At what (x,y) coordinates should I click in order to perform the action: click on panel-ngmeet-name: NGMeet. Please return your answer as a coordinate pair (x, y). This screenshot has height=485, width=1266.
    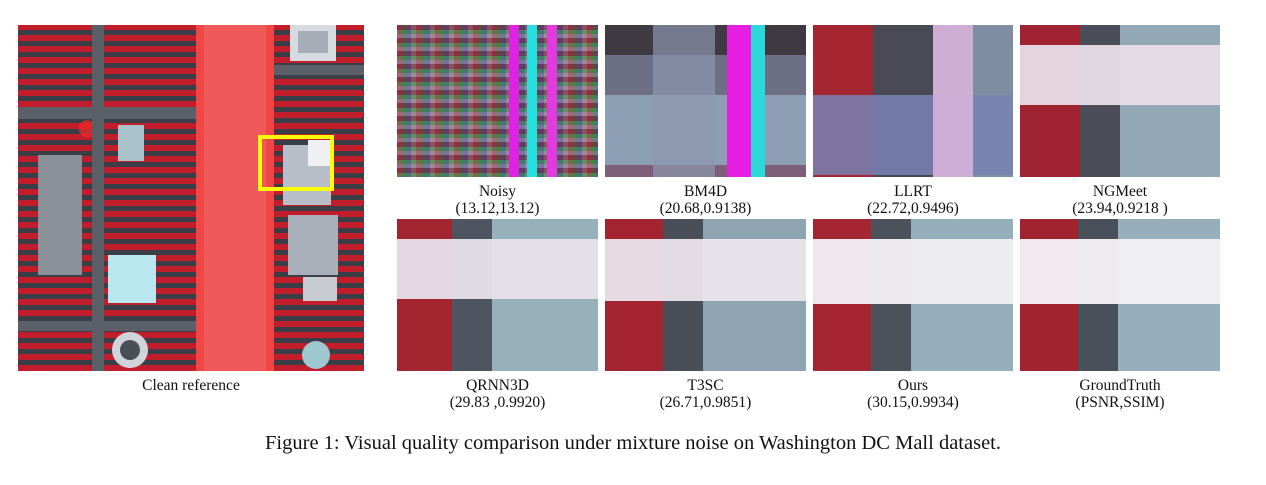
    Looking at the image, I should click on (1120, 191).